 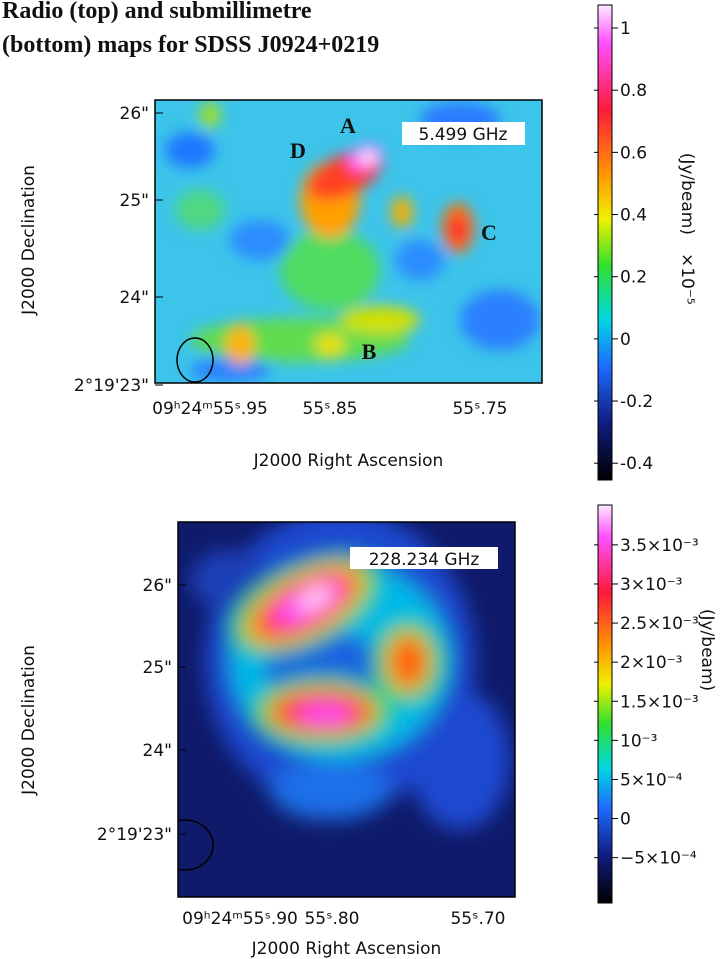 What do you see at coordinates (659, 546) in the screenshot?
I see `colorbar-tick-label: 3.5×10⁻³` at bounding box center [659, 546].